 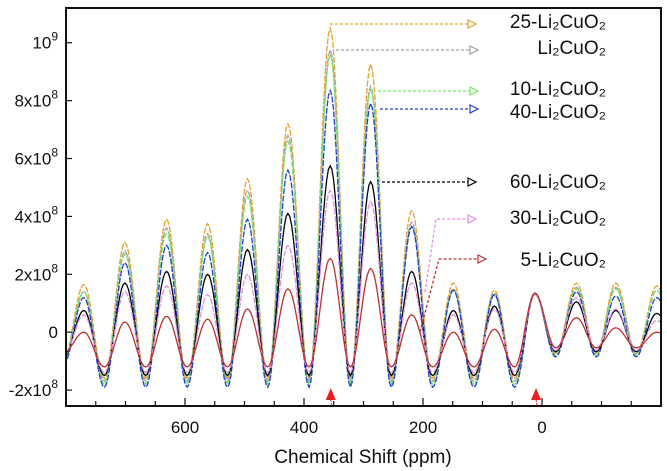 I want to click on legend-label: 40-Li₂CuO₂, so click(x=558, y=112).